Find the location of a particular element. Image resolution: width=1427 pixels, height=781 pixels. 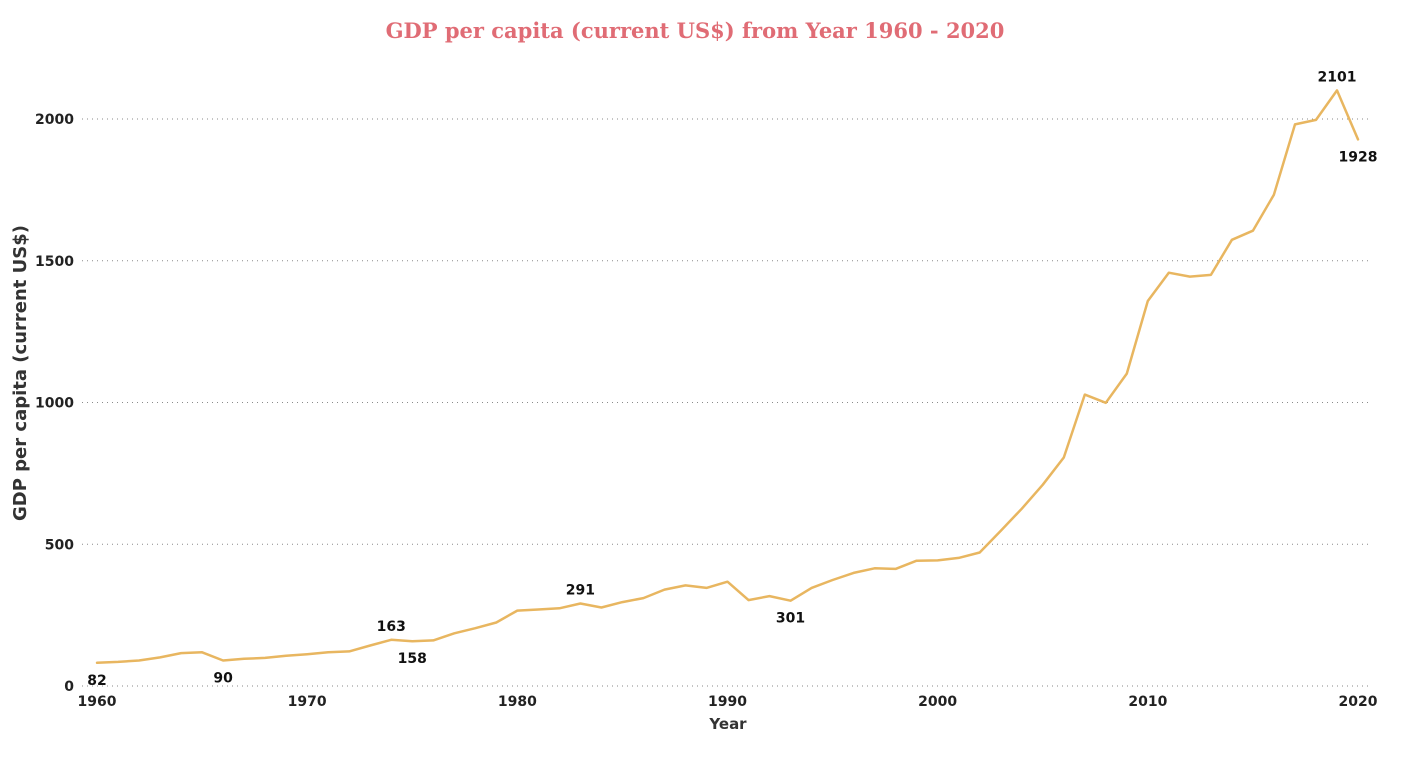

data-label: 82 is located at coordinates (96, 681).